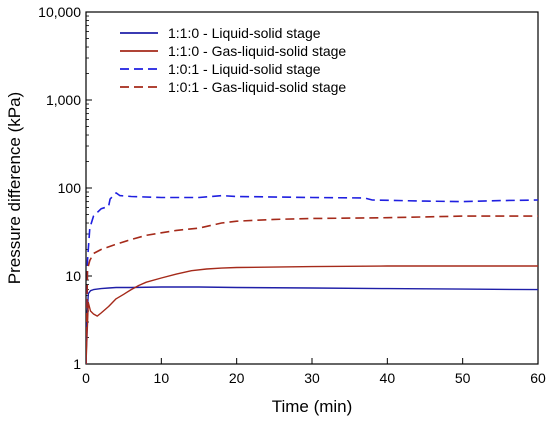 Image resolution: width=550 pixels, height=421 pixels. Describe the element at coordinates (14, 188) in the screenshot. I see `y-axis-label: Pressure difference (kPa)` at that location.